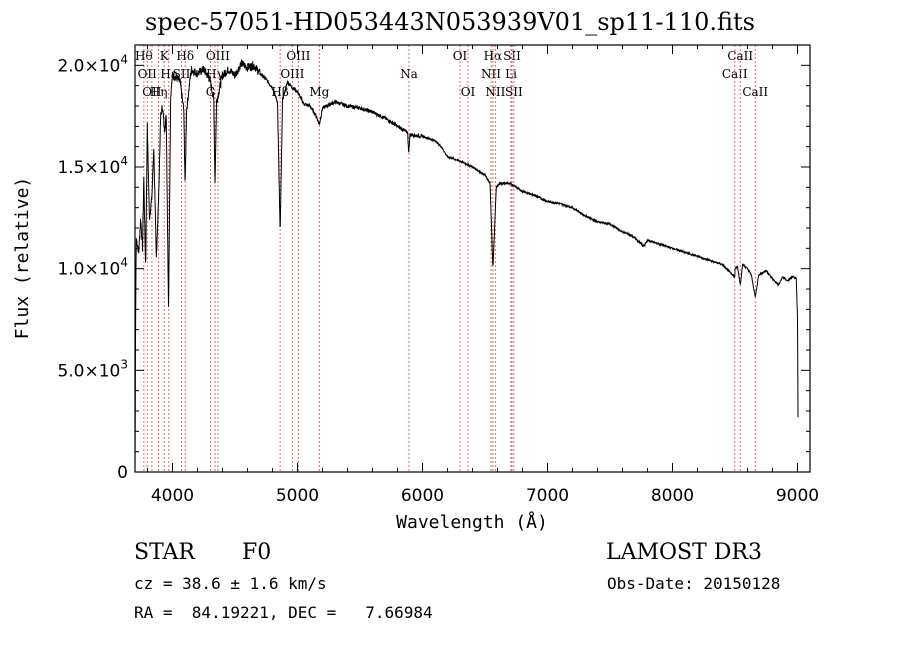 This screenshot has height=649, width=900. What do you see at coordinates (92, 369) in the screenshot?
I see `y-tick-label: 5.0×10³` at bounding box center [92, 369].